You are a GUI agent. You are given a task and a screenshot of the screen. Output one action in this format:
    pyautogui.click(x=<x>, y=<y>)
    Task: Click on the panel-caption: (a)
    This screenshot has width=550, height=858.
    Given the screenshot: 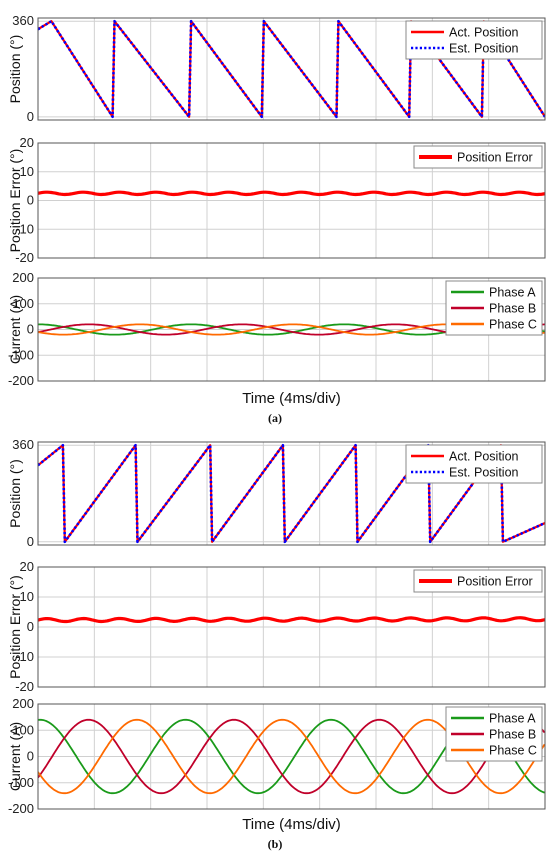 What is the action you would take?
    pyautogui.click(x=275, y=418)
    